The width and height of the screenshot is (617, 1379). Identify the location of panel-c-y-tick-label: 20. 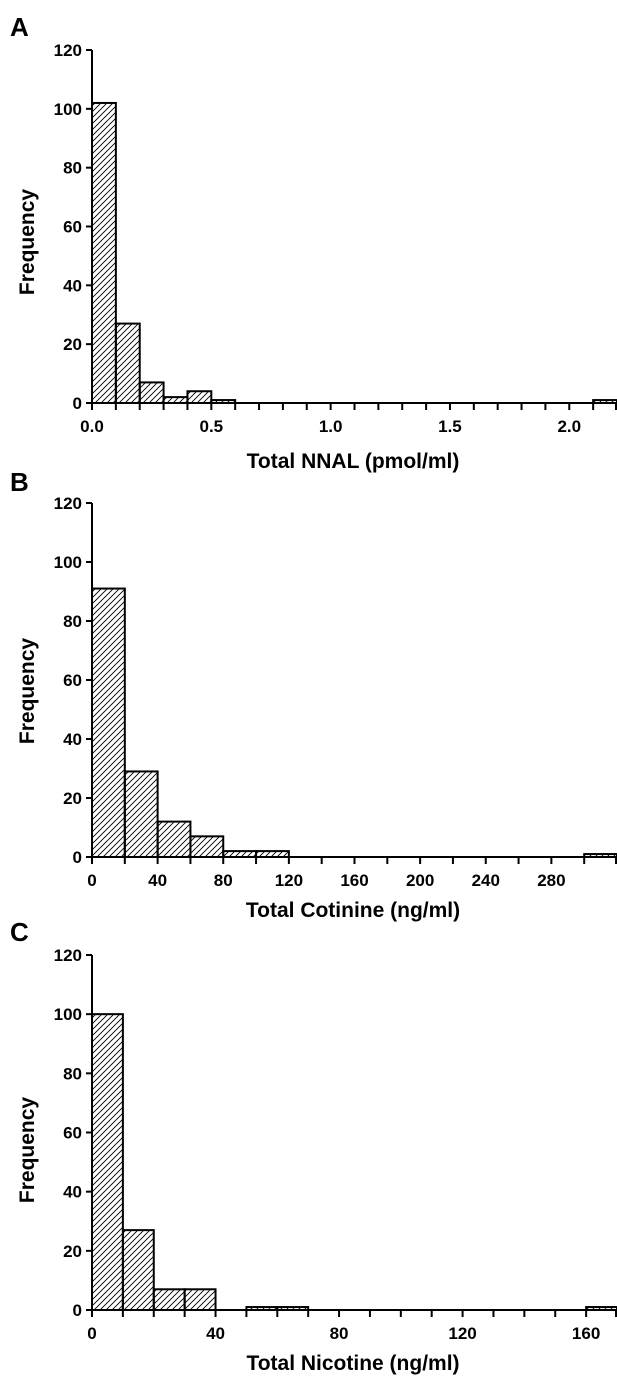
(72, 1251).